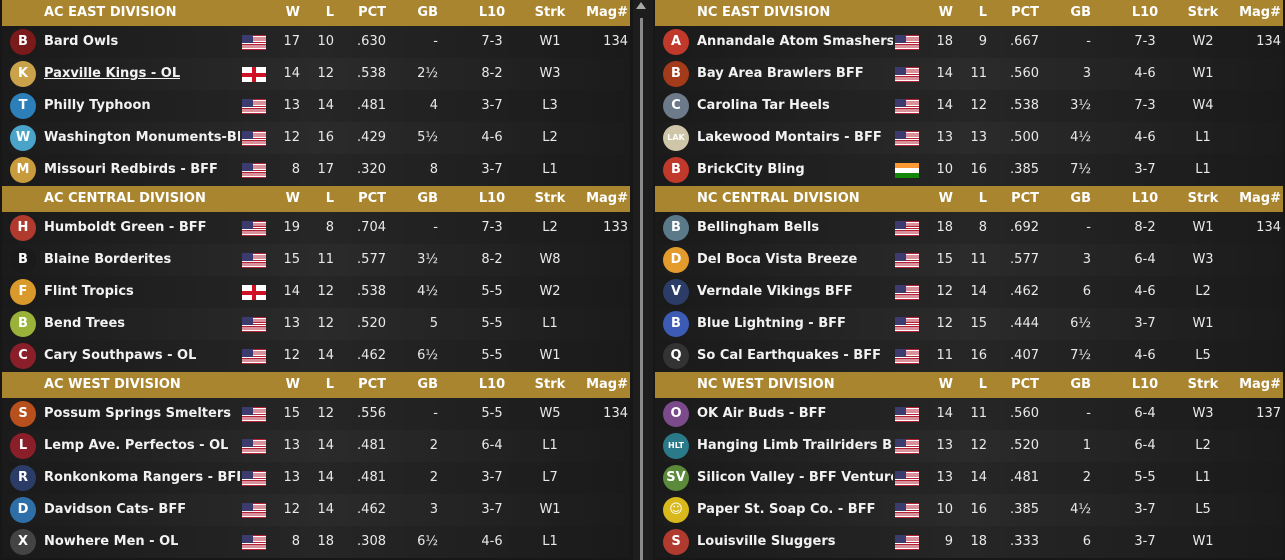 This screenshot has height=560, width=1285. I want to click on team-name-link: Bellingham Bells, so click(758, 227).